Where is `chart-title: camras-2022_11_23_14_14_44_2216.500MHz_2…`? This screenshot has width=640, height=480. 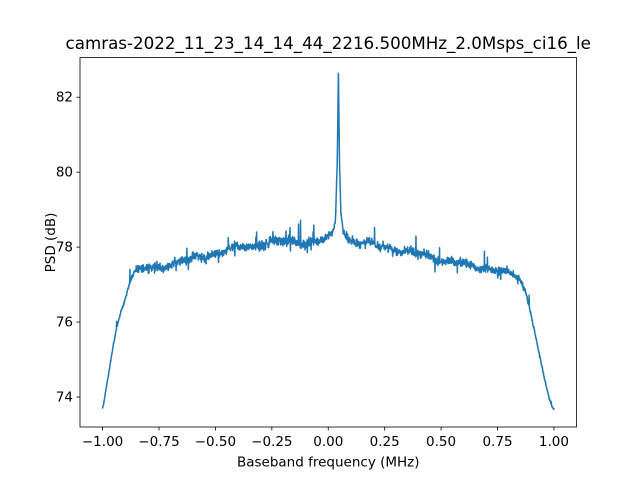
chart-title: camras-2022_11_23_14_14_44_2216.500MHz_2… is located at coordinates (328, 43).